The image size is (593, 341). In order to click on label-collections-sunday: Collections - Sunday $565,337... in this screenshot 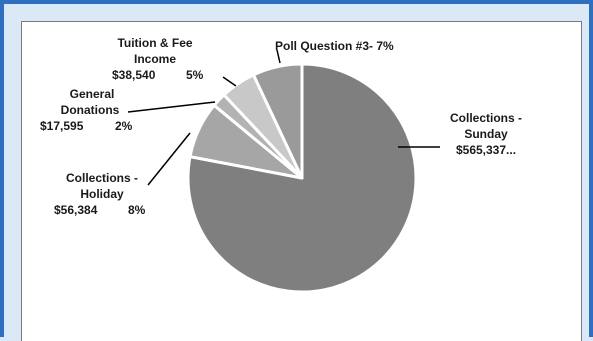, I will do `click(486, 134)`.